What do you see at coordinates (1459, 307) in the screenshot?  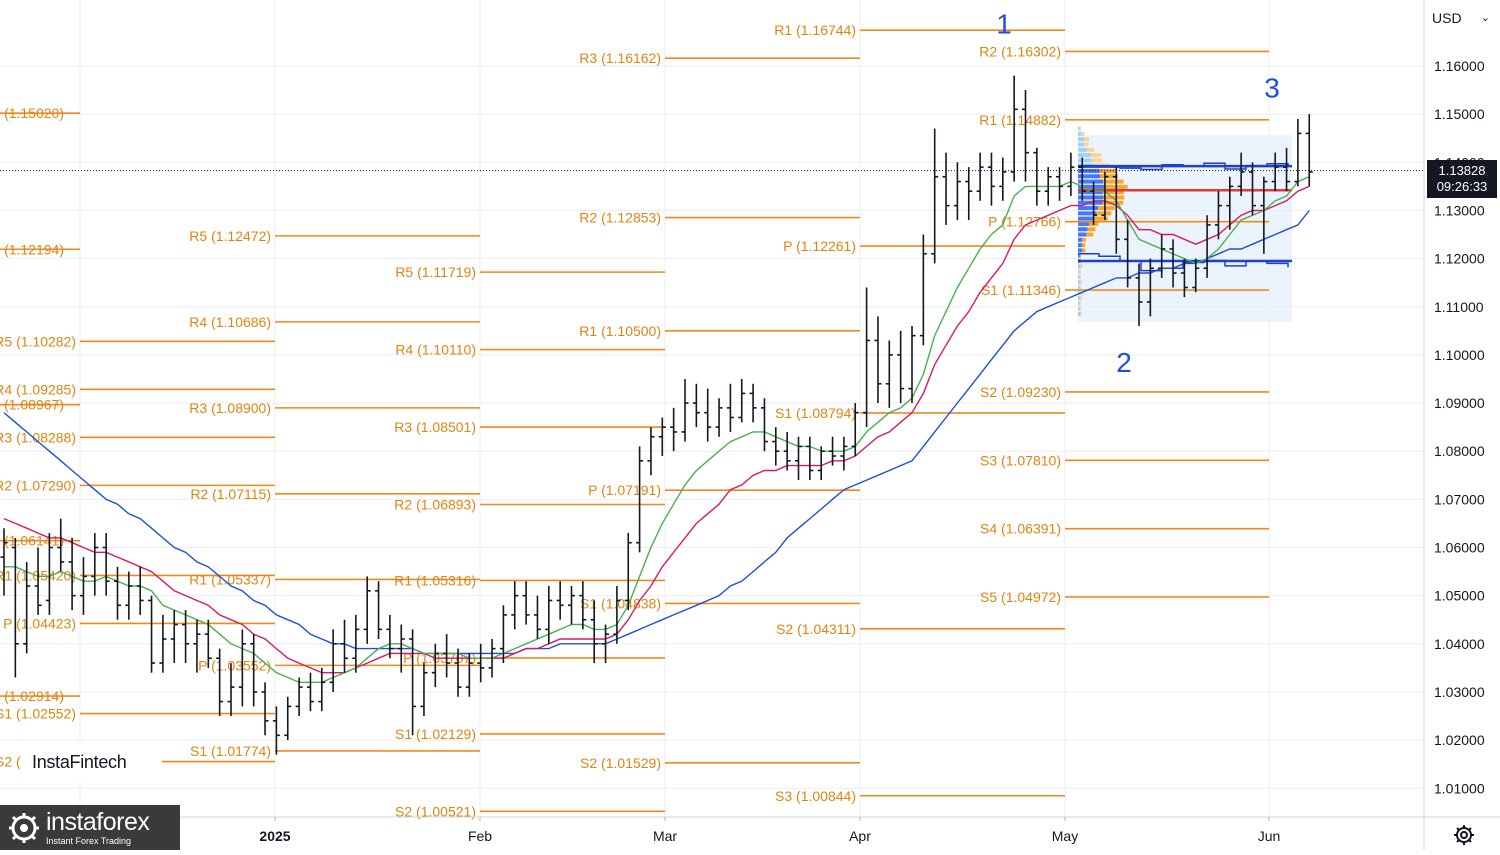 I see `y-tick-label: 1.11000` at bounding box center [1459, 307].